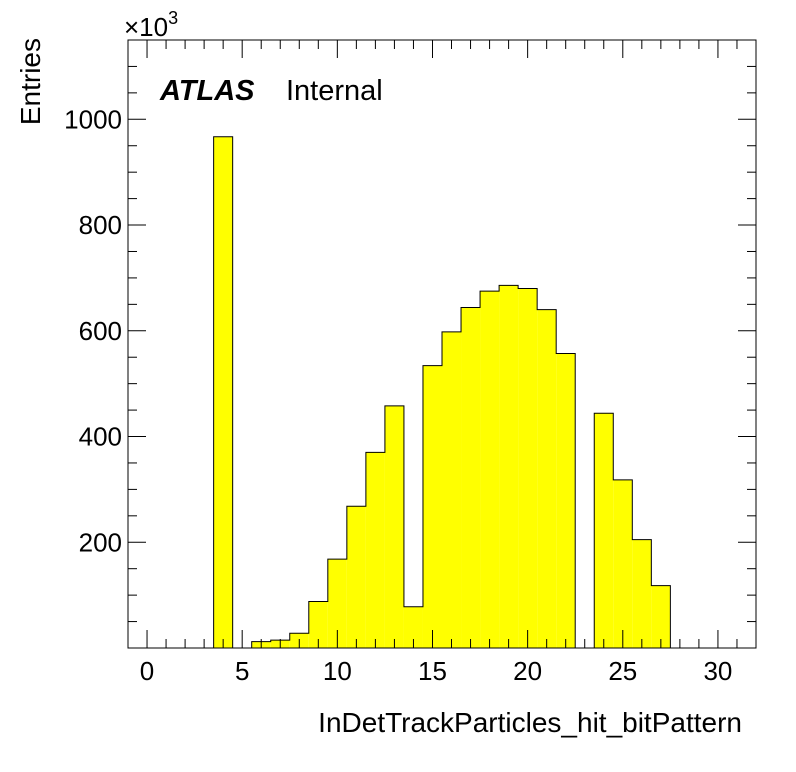 Image resolution: width=796 pixels, height=772 pixels. I want to click on x-tick-label: 30, so click(717, 671).